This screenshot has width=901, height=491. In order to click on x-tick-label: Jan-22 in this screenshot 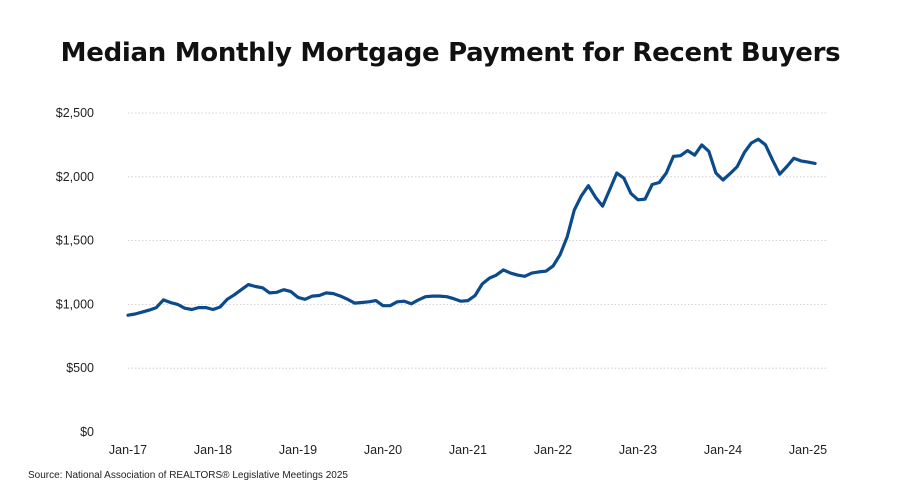, I will do `click(553, 450)`.